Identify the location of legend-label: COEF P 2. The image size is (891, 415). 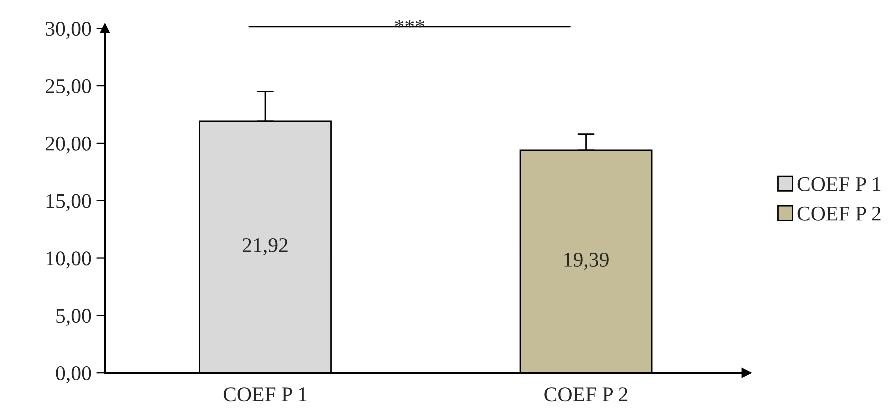
(839, 213).